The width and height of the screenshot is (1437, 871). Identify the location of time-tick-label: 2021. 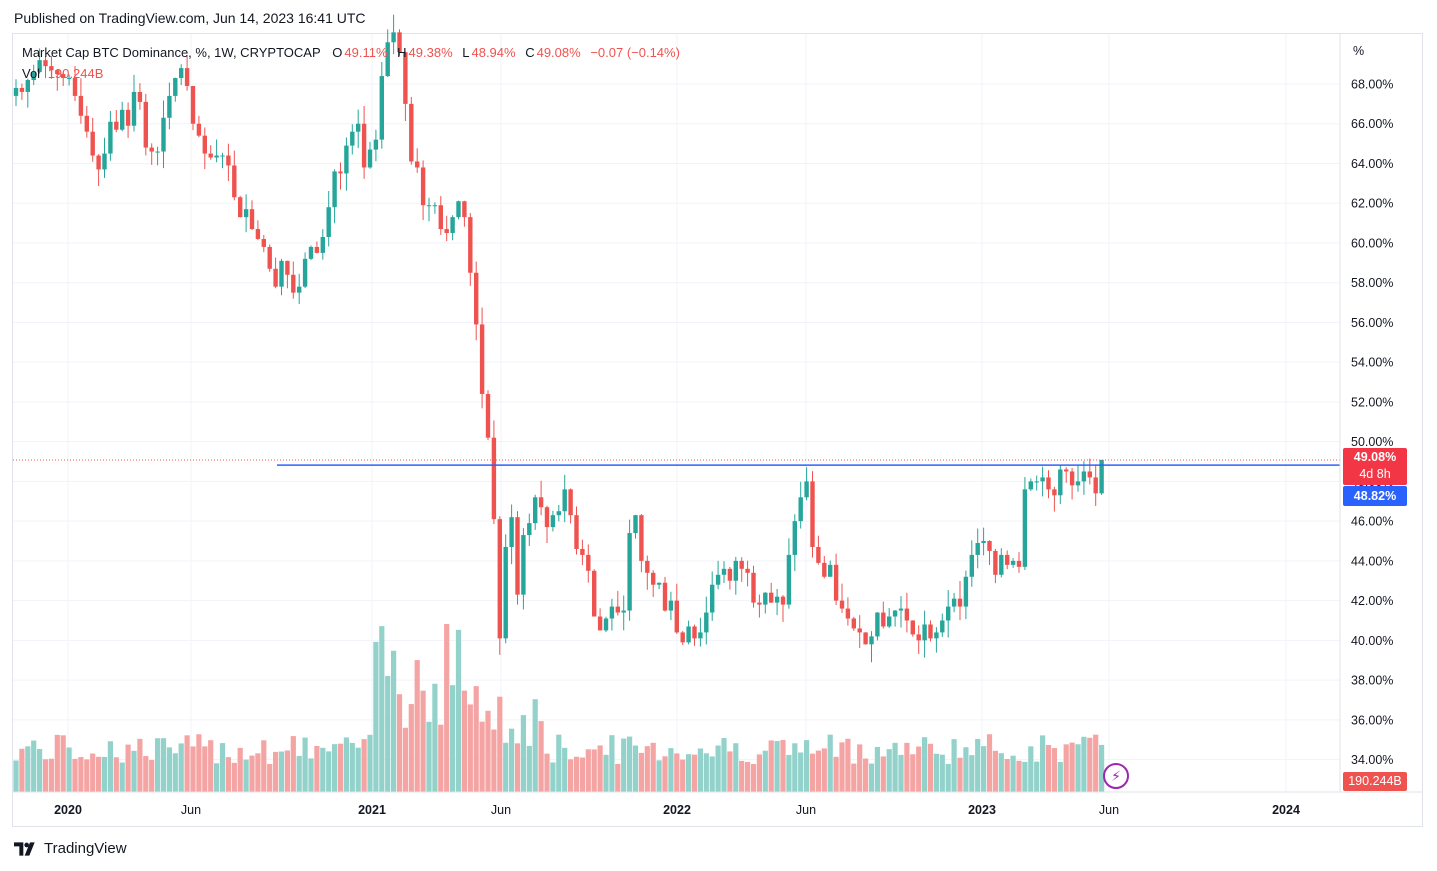
(372, 810).